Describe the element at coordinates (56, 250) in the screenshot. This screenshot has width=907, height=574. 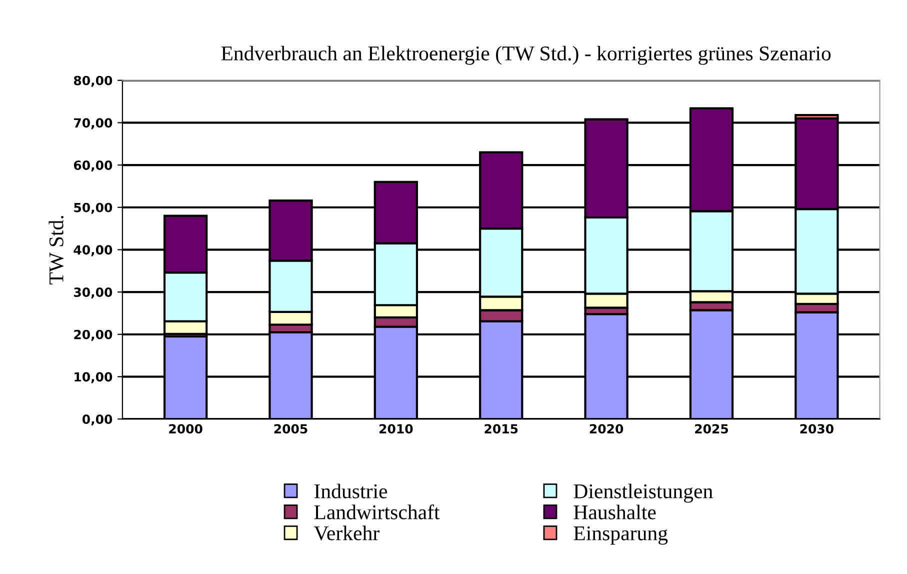
I see `y-axis-title: TW Std.` at that location.